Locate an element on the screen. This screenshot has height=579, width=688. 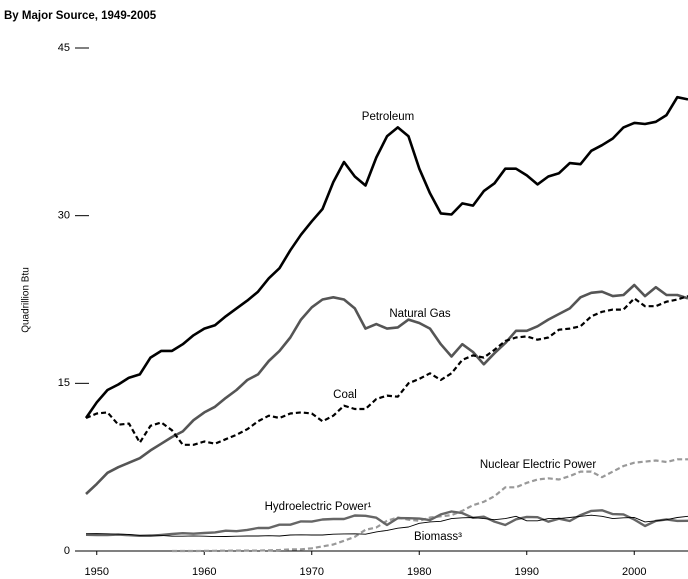
series-label: Petroleum is located at coordinates (388, 117).